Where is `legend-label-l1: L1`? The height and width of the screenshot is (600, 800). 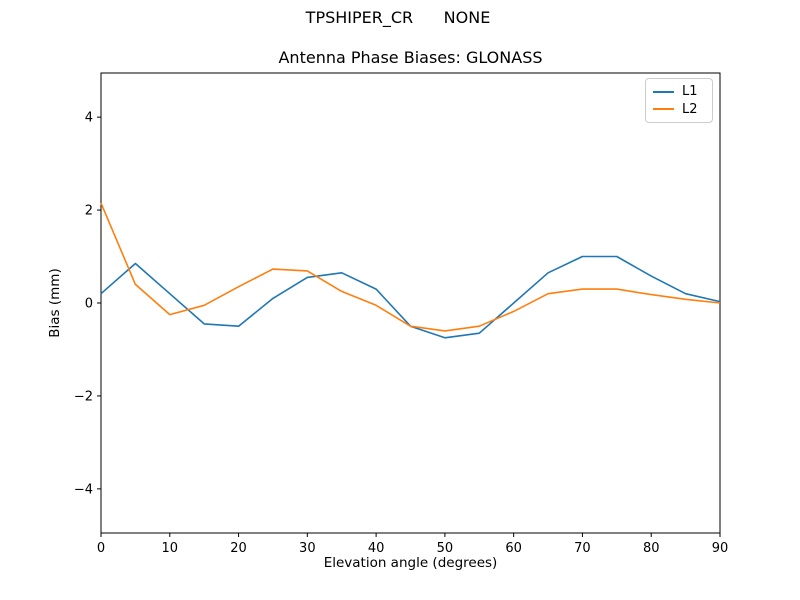 legend-label-l1: L1 is located at coordinates (690, 92).